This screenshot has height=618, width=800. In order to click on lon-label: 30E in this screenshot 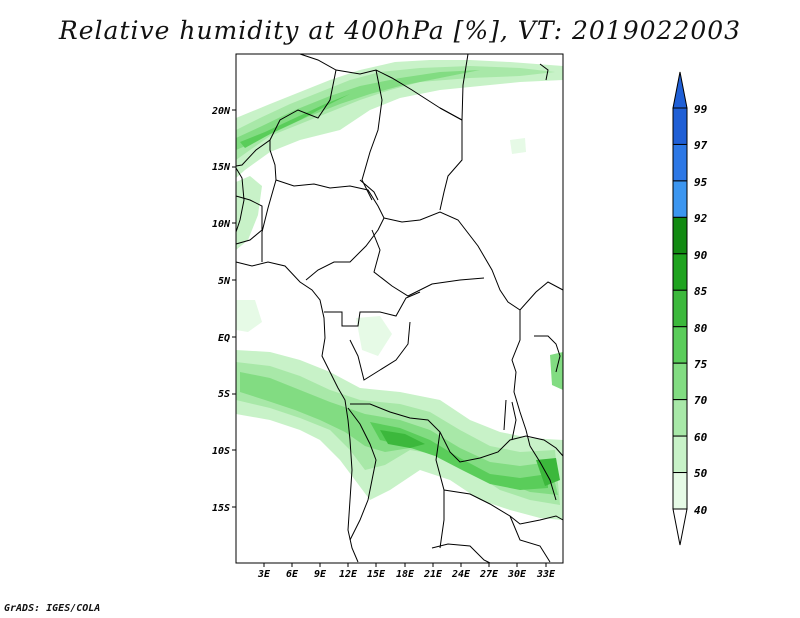, I will do `click(517, 574)`.